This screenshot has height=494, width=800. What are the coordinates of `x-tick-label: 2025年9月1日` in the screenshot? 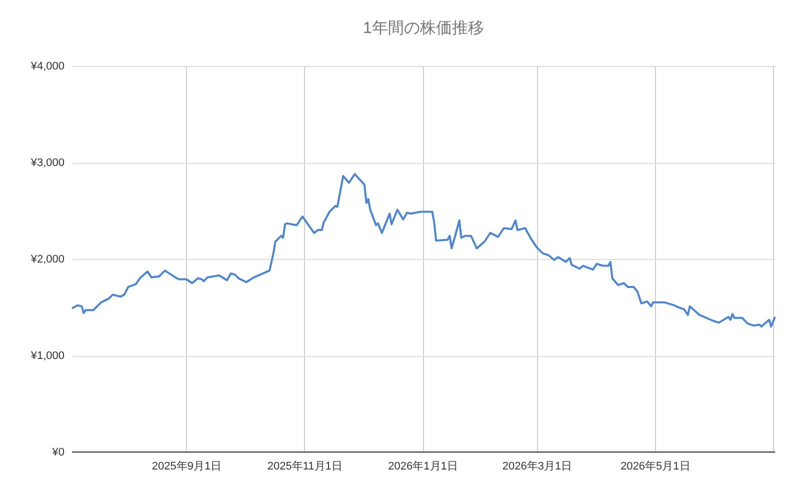 It's located at (187, 466).